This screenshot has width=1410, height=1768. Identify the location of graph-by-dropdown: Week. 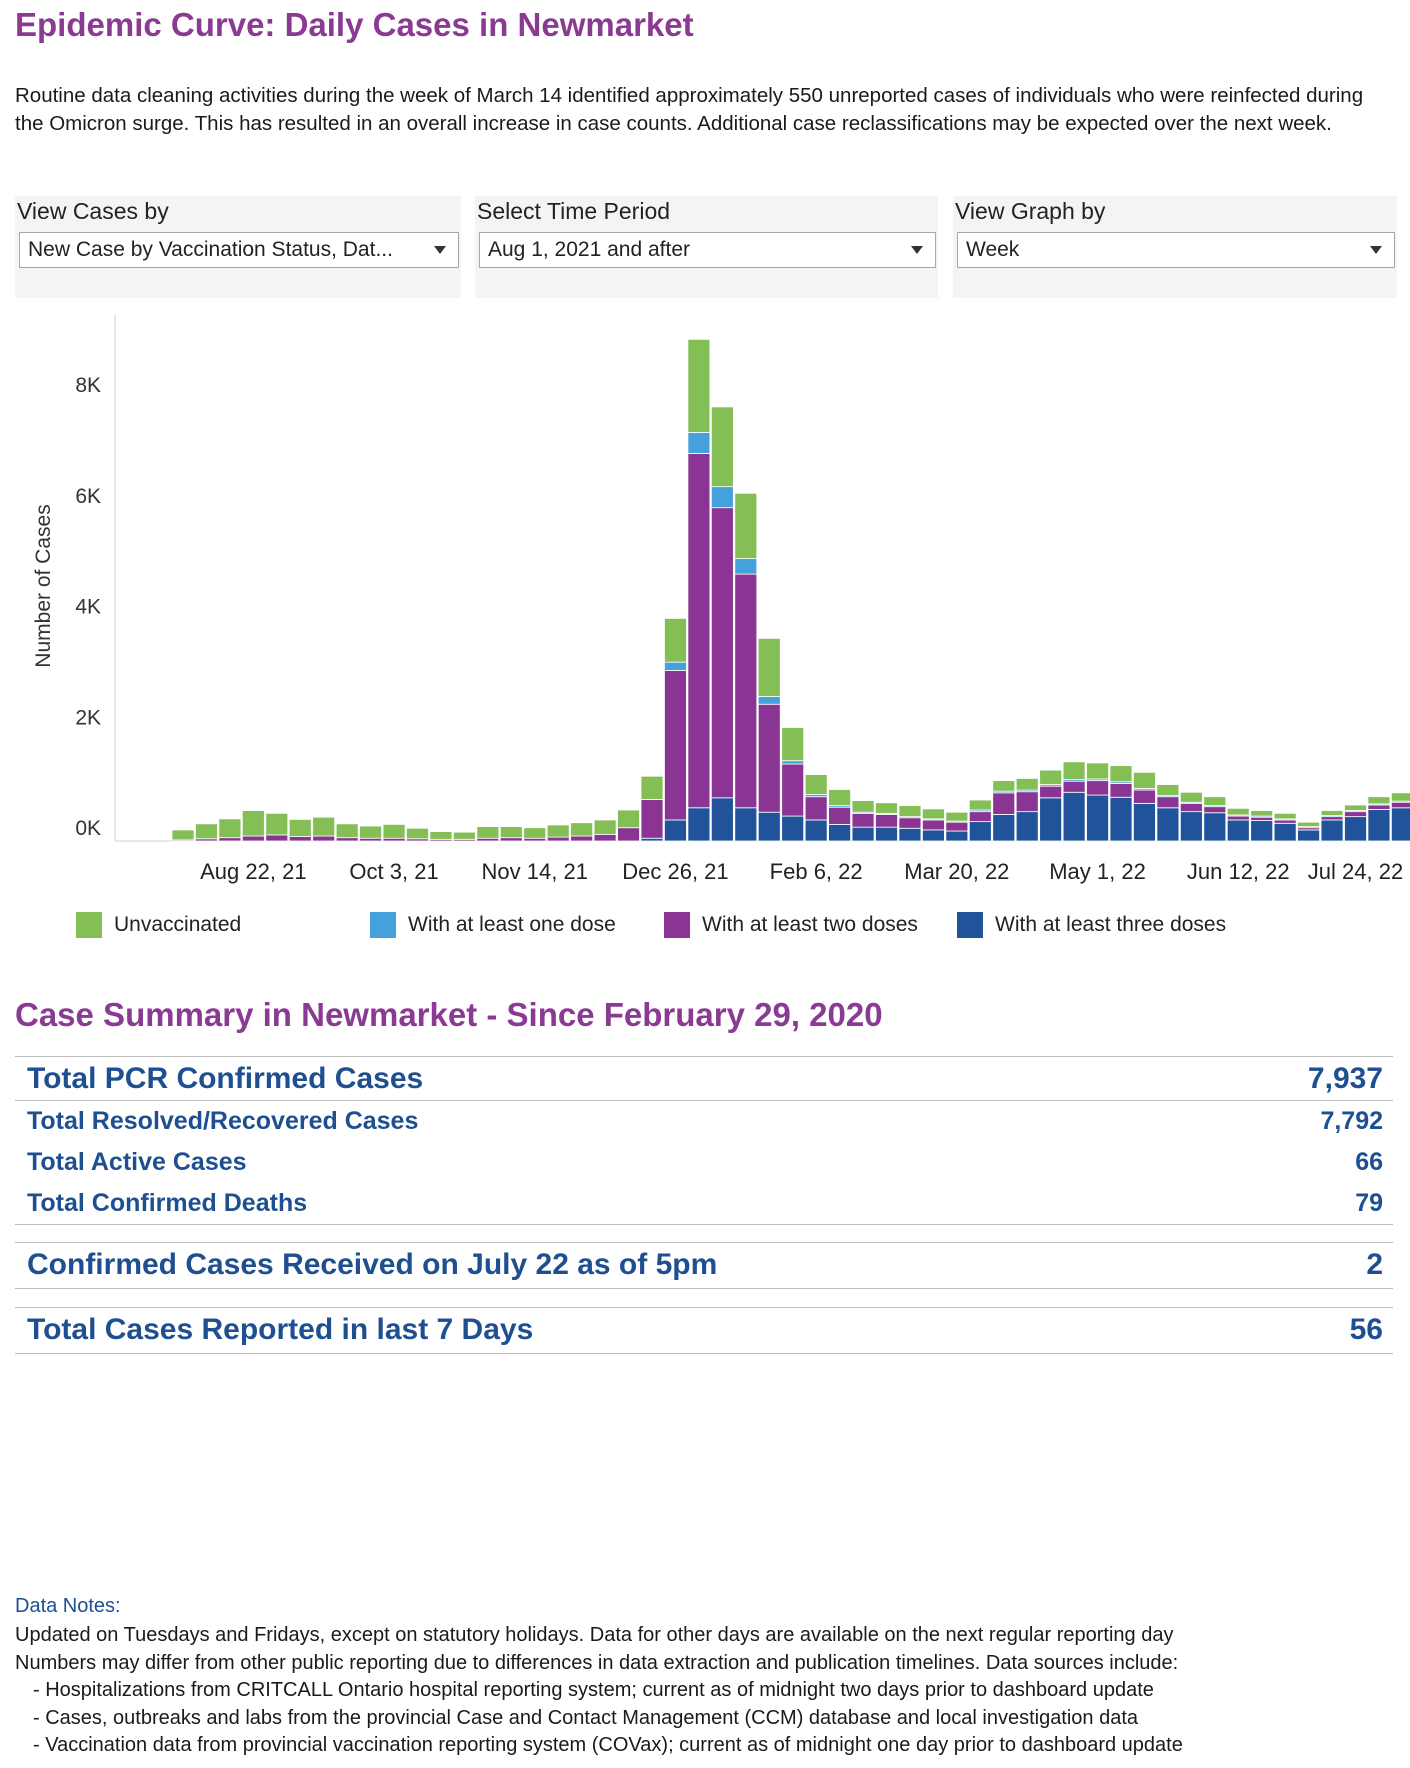
(1176, 250).